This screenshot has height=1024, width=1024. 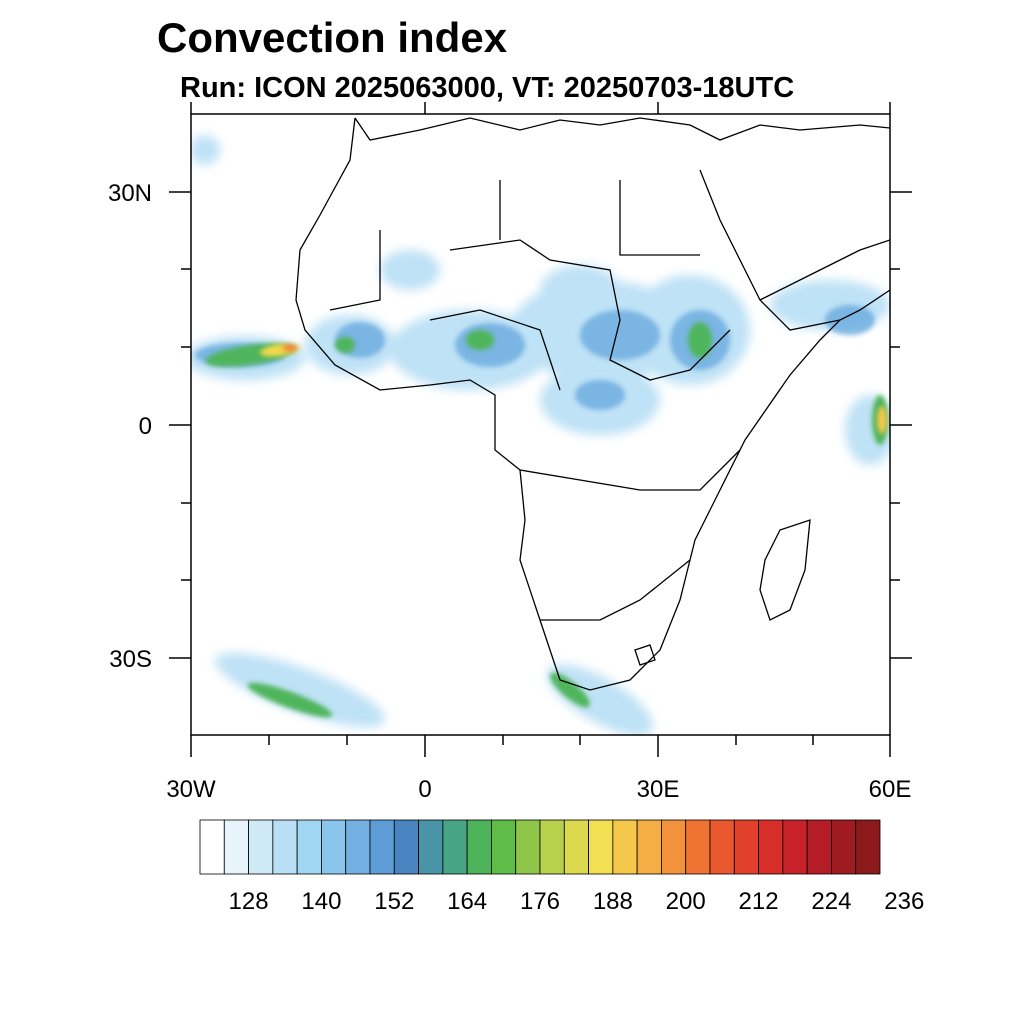 I want to click on lon-label-30e: 30E, so click(x=658, y=789).